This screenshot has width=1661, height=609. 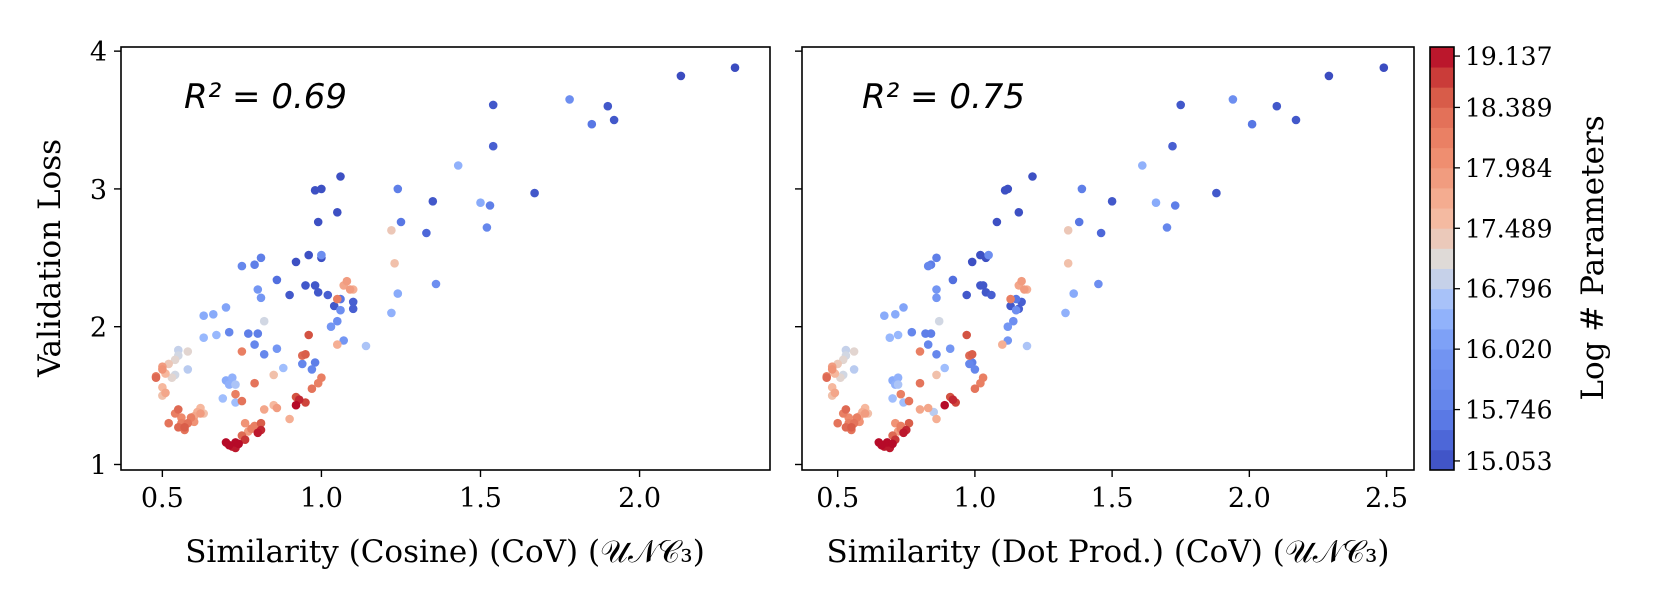 I want to click on colorbar-tick-label: 17.984, so click(x=1508, y=168).